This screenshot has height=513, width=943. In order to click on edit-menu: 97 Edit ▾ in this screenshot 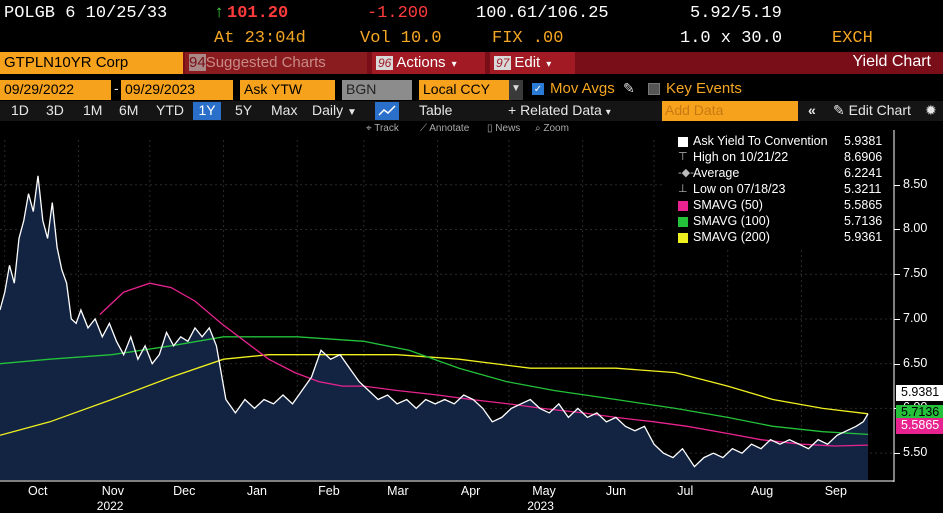, I will do `click(532, 63)`.